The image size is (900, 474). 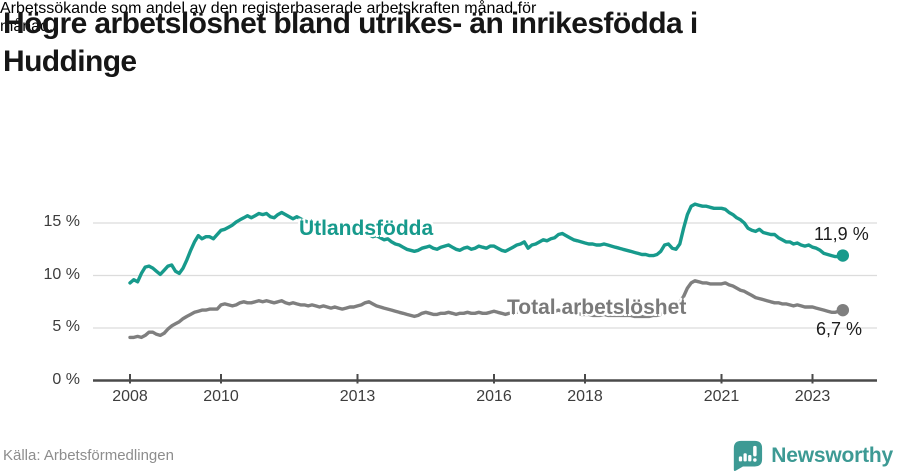 I want to click on series-line-total, so click(x=486, y=309).